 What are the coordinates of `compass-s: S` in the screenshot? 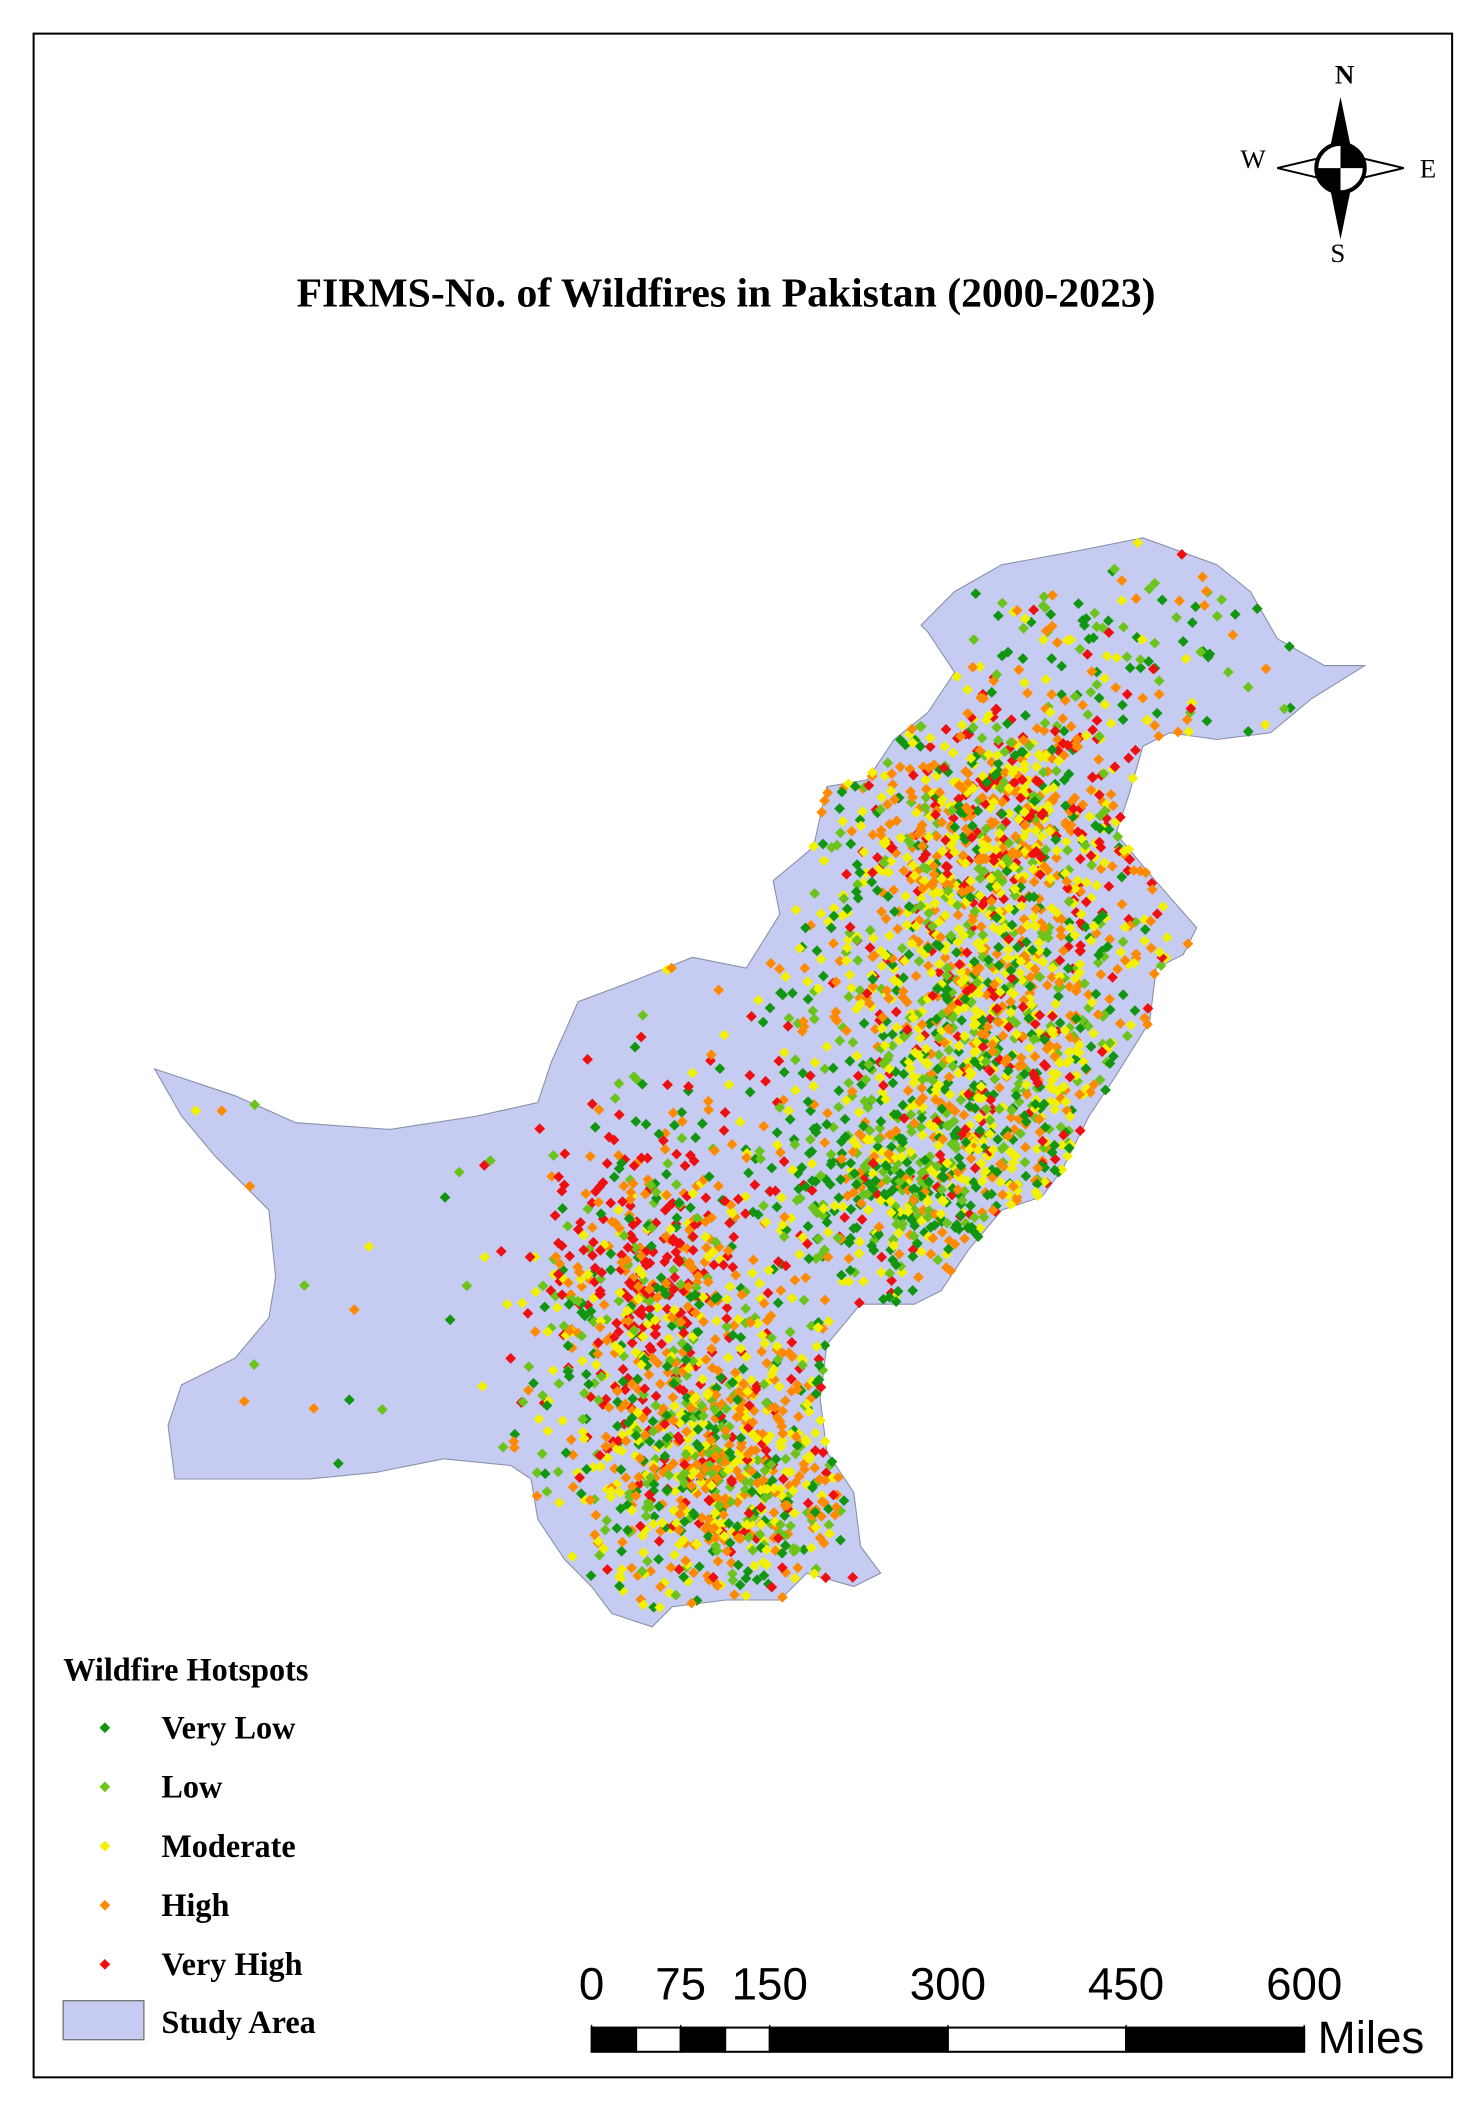 It's located at (1337, 253).